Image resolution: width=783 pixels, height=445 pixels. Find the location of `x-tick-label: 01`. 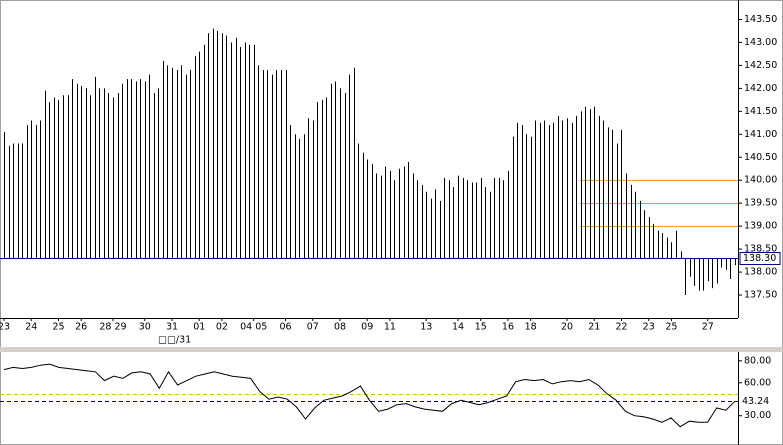

x-tick-label: 01 is located at coordinates (199, 327).